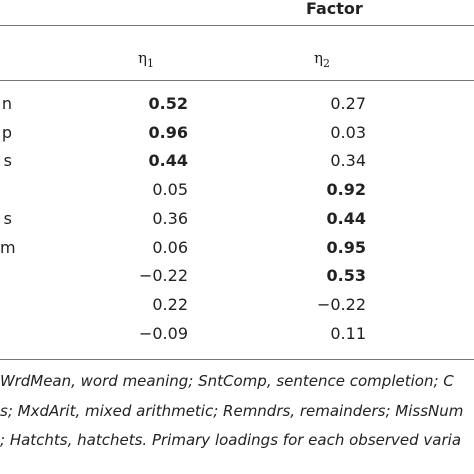  What do you see at coordinates (348, 160) in the screenshot?
I see `cell-eta2: 0.34` at bounding box center [348, 160].